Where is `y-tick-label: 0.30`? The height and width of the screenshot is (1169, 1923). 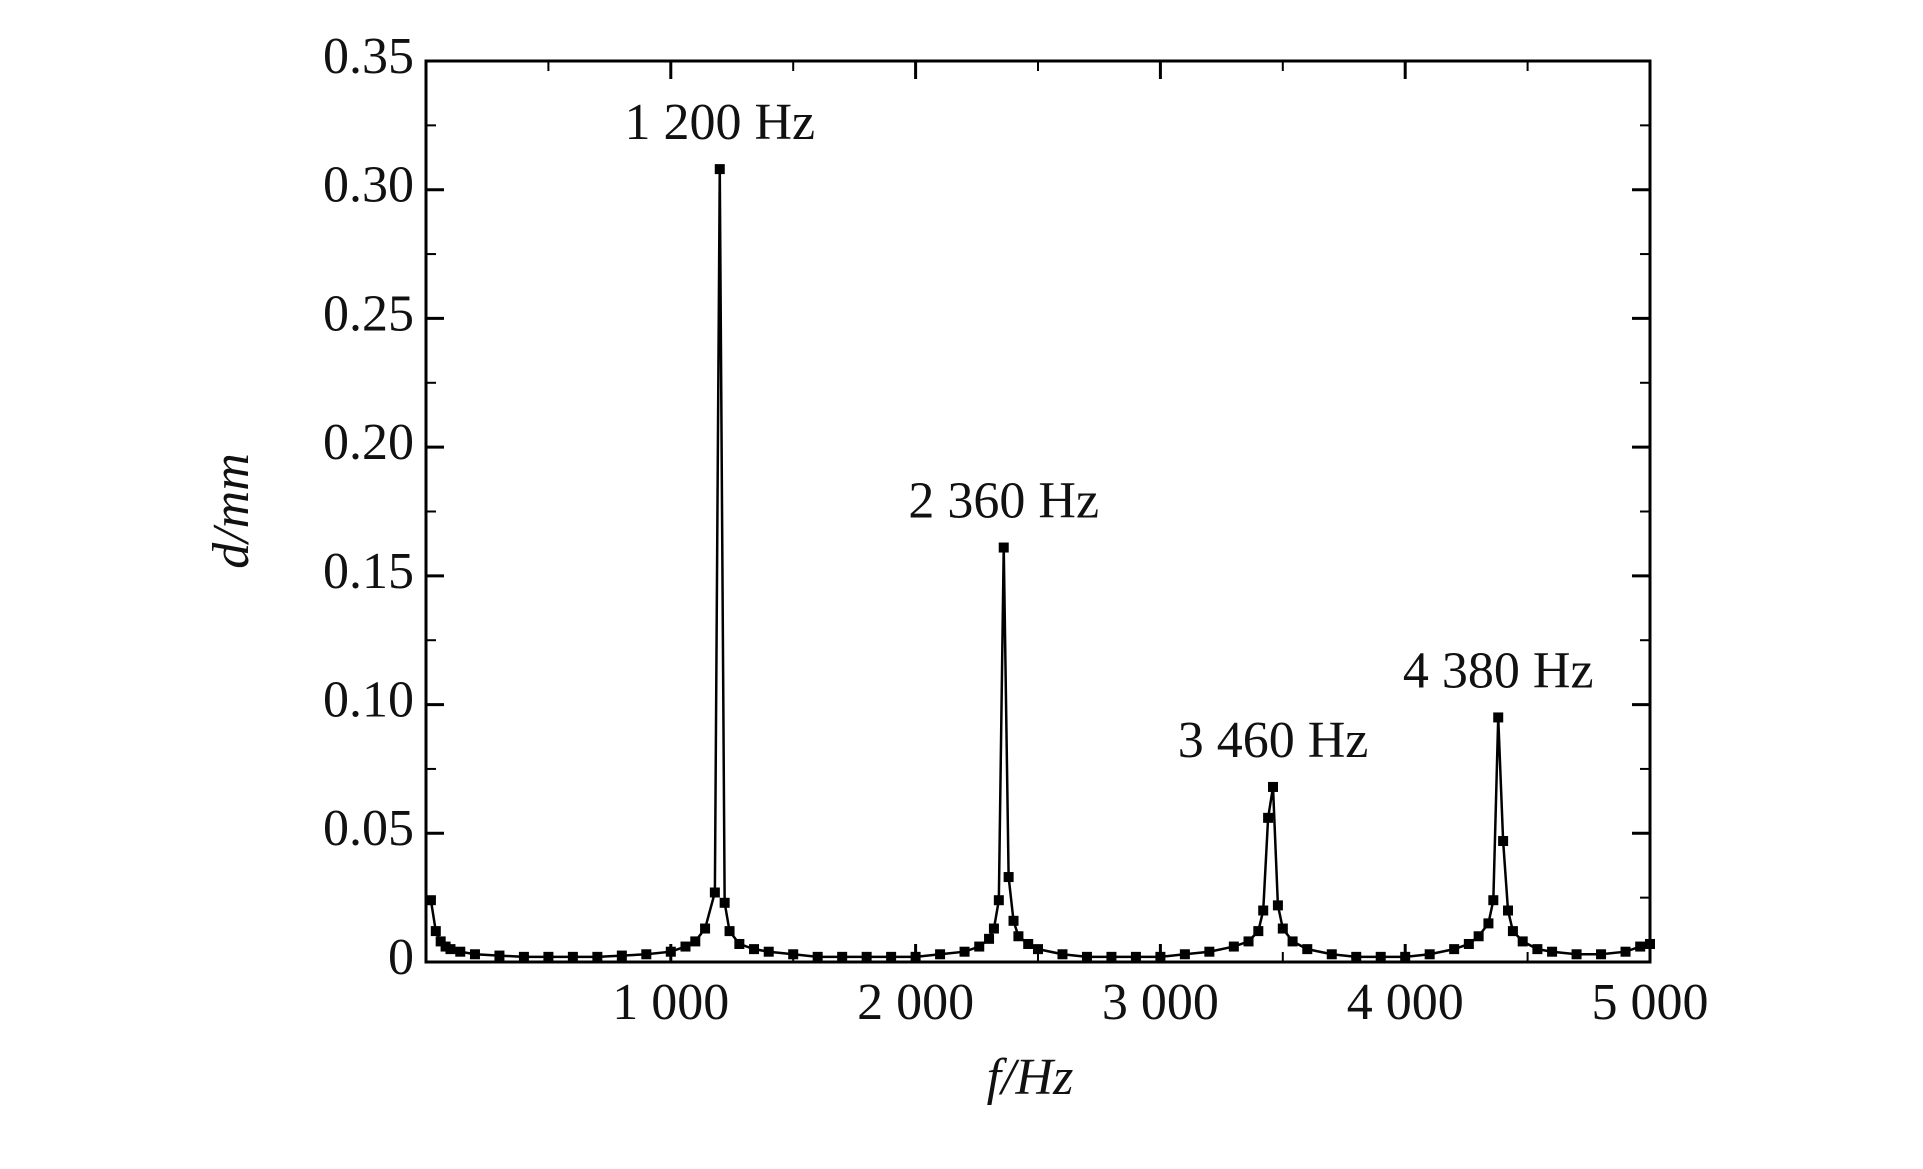
y-tick-label: 0.30 is located at coordinates (368, 185).